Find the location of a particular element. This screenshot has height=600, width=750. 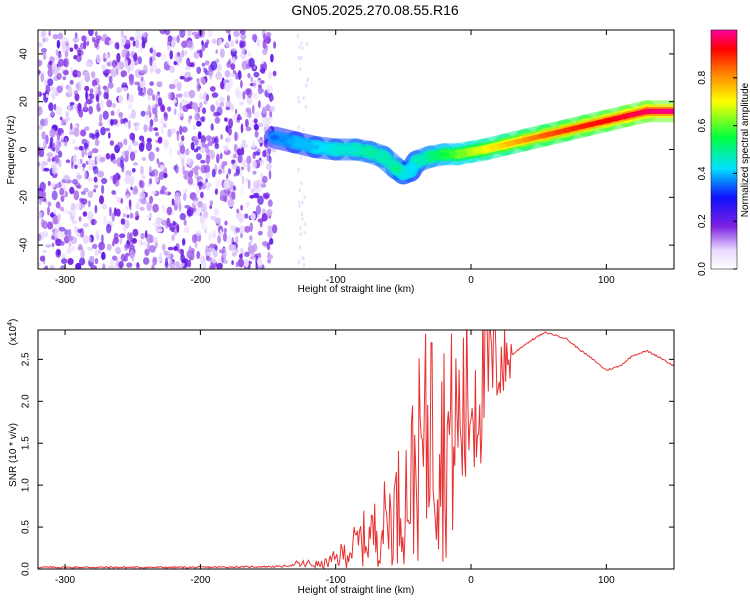

snr-scale-exponent: 4 is located at coordinates (10, 324).